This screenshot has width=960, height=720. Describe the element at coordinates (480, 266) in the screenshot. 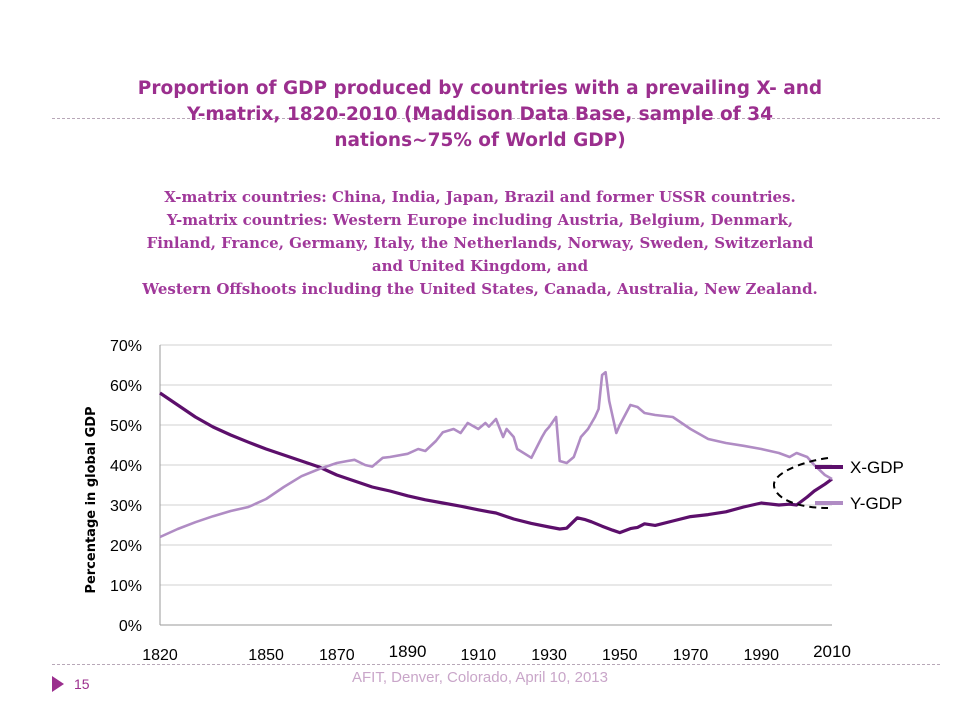

I see `subtitle-line-4: and United Kingdom, and` at that location.